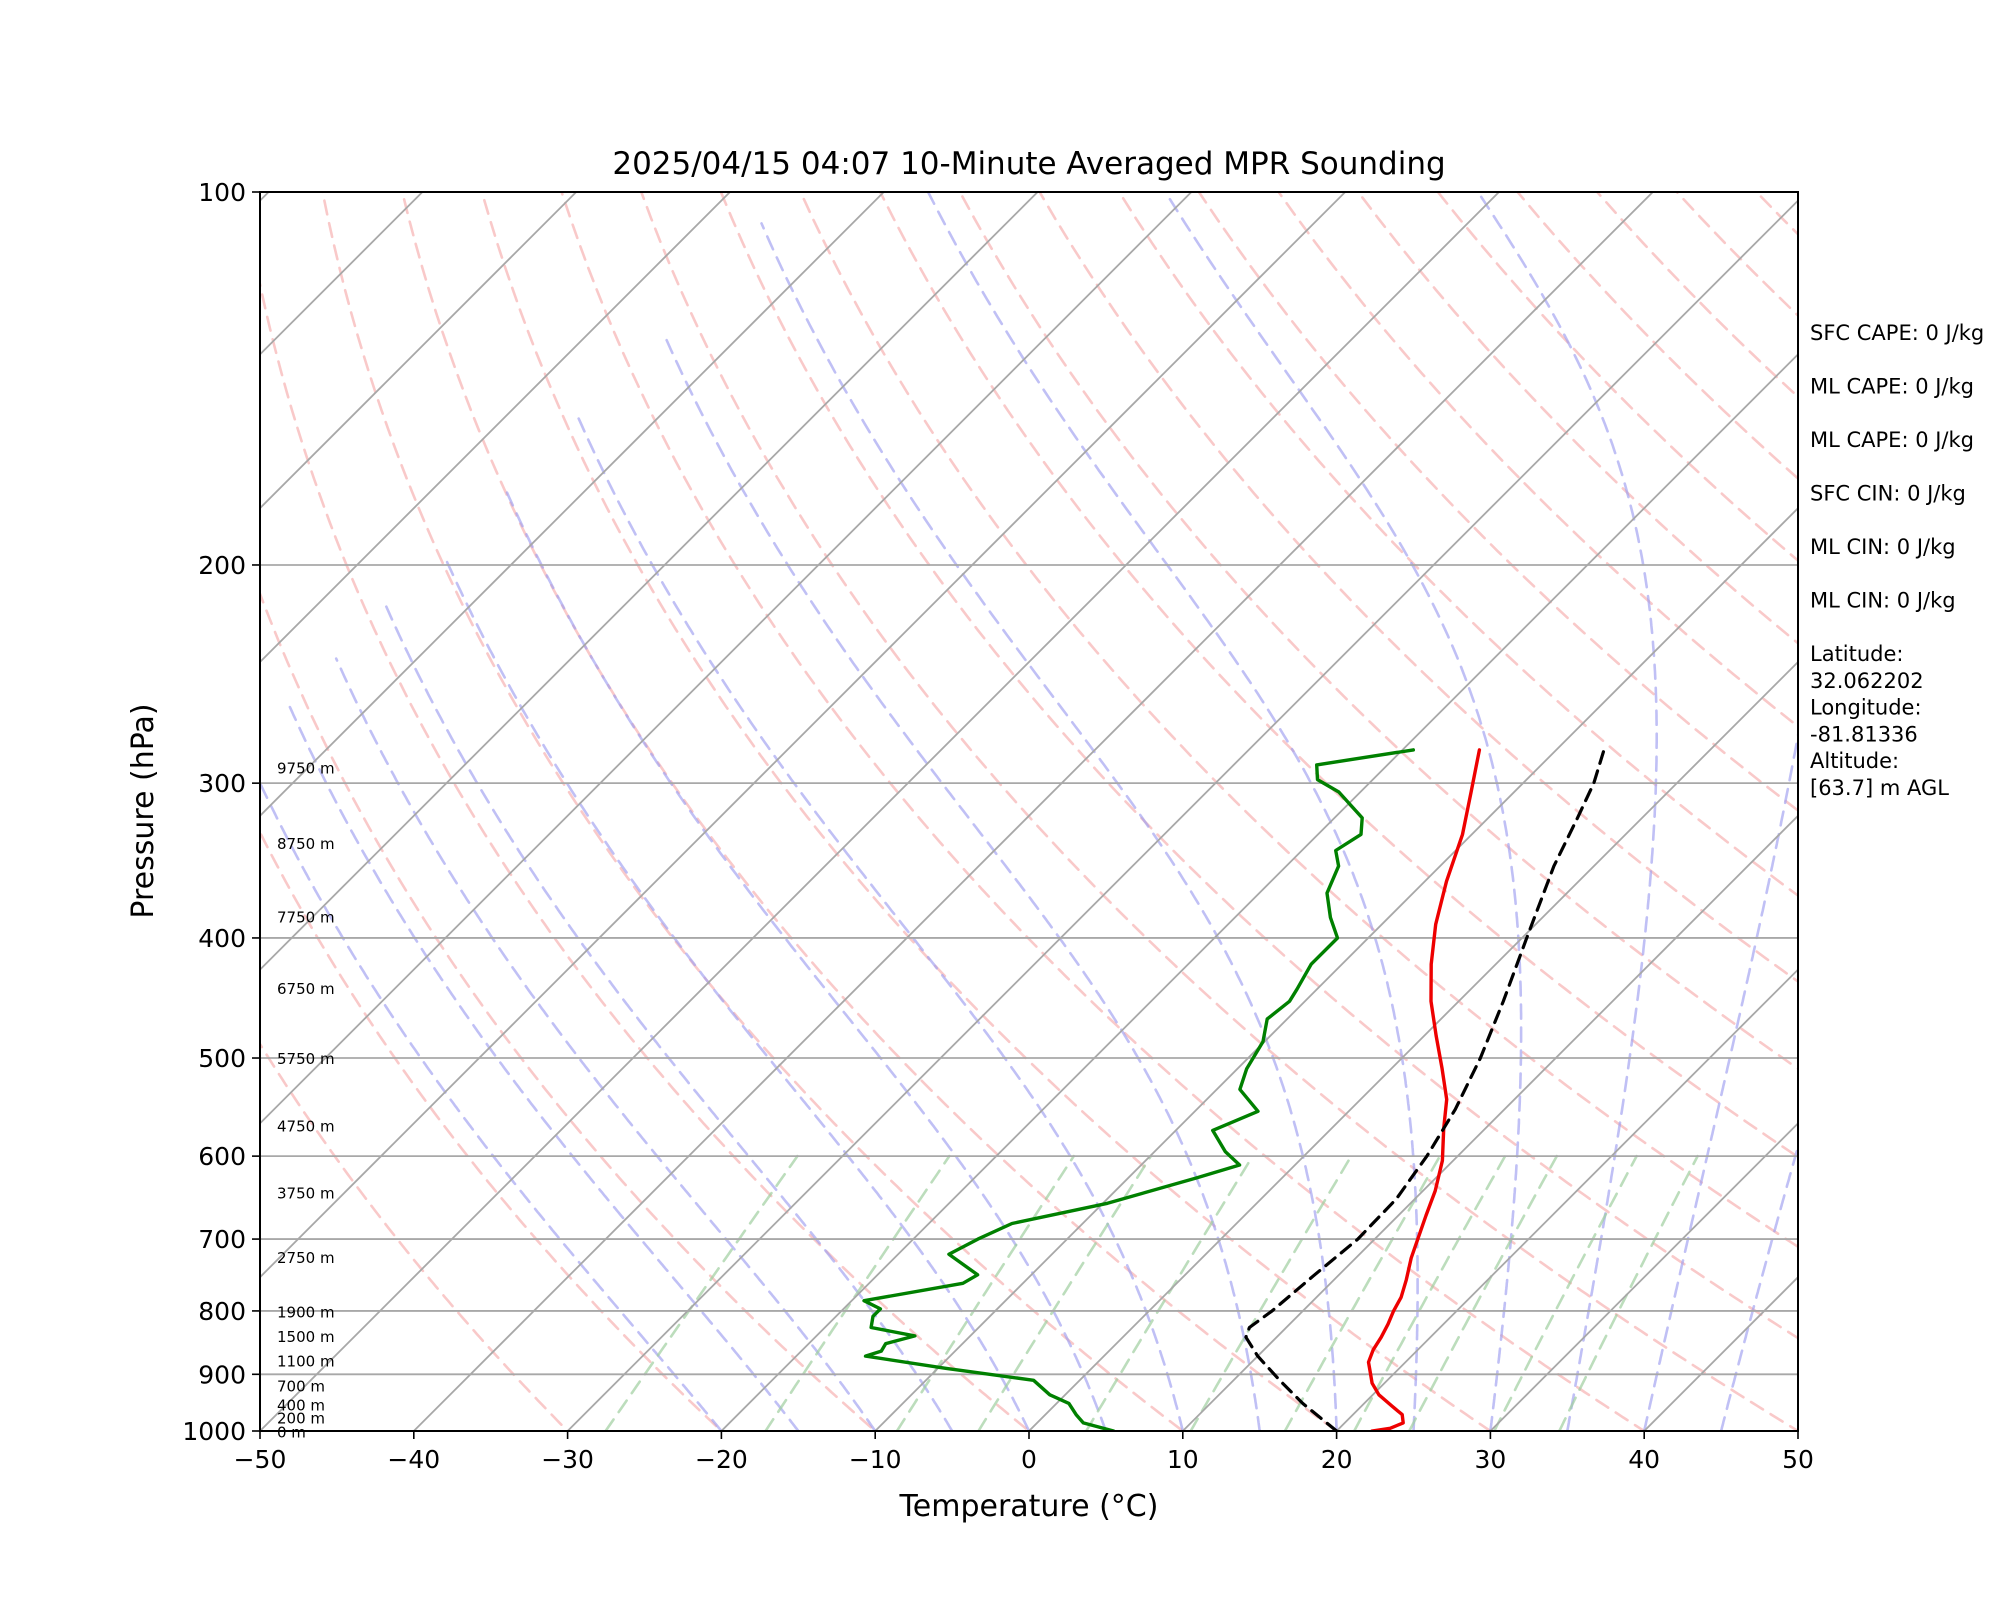 The width and height of the screenshot is (2000, 1600). What do you see at coordinates (221, 812) in the screenshot?
I see `y-axis: 100 200 300 400 500 600 700 800 900 1000` at bounding box center [221, 812].